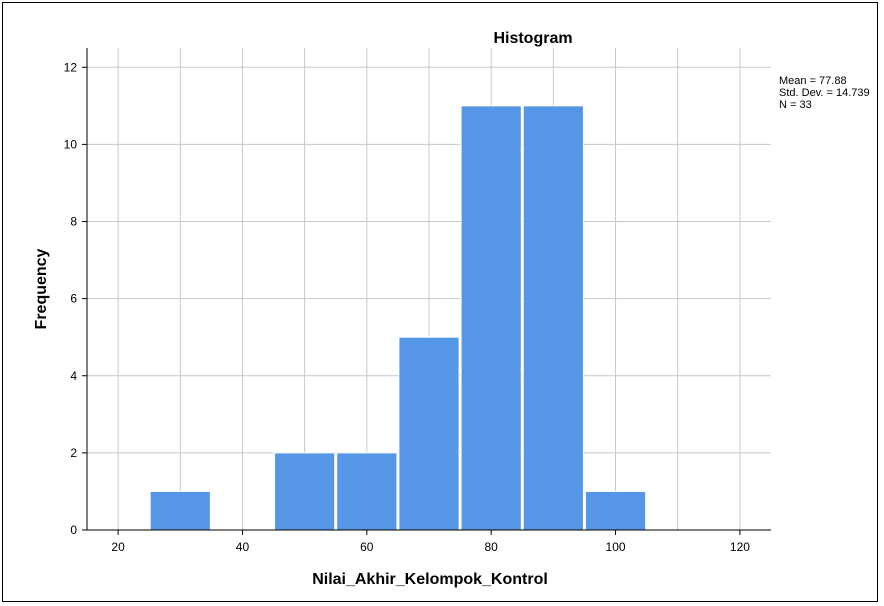 This screenshot has width=884, height=606. I want to click on stat-std-dev: Std. Dev. = 14.739, so click(824, 93).